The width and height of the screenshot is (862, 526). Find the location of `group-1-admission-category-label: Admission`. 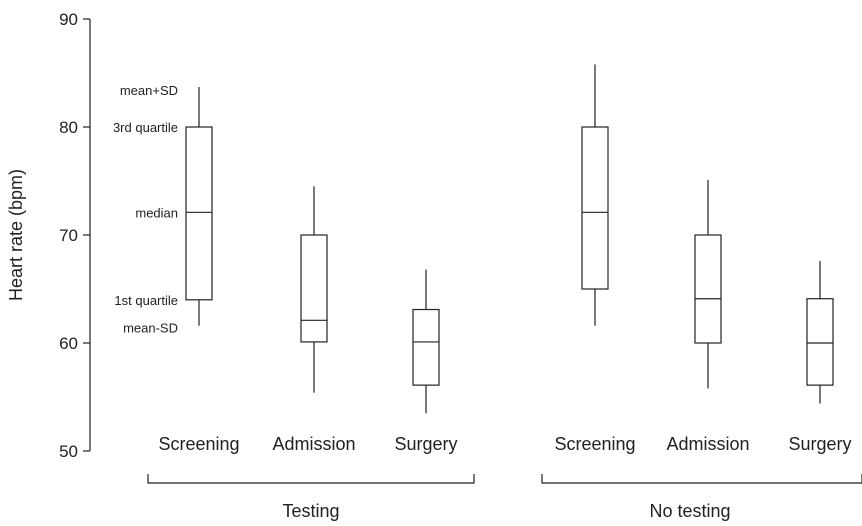

group-1-admission-category-label: Admission is located at coordinates (313, 444).